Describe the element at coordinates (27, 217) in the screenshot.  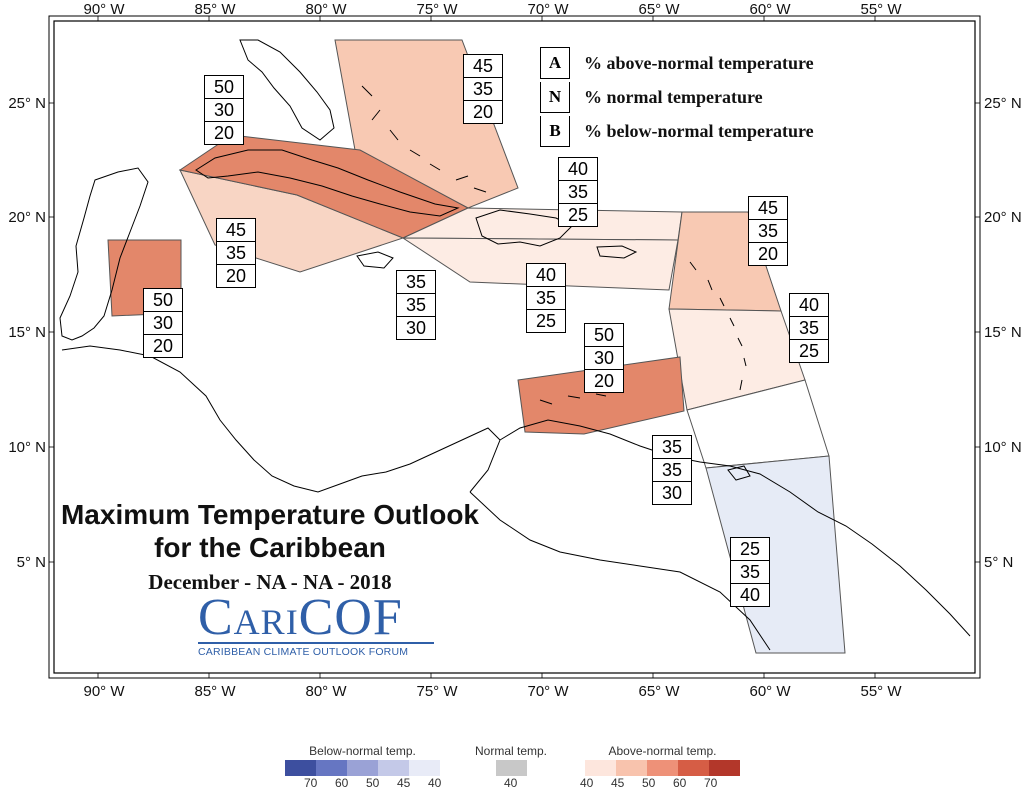
I see `left-axis-label: 20° N` at that location.